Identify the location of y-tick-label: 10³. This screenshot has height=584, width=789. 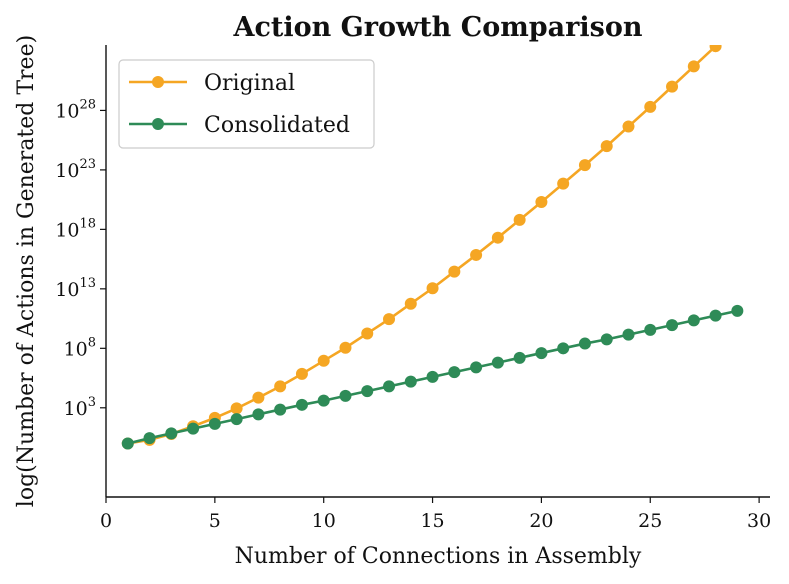
(80, 407).